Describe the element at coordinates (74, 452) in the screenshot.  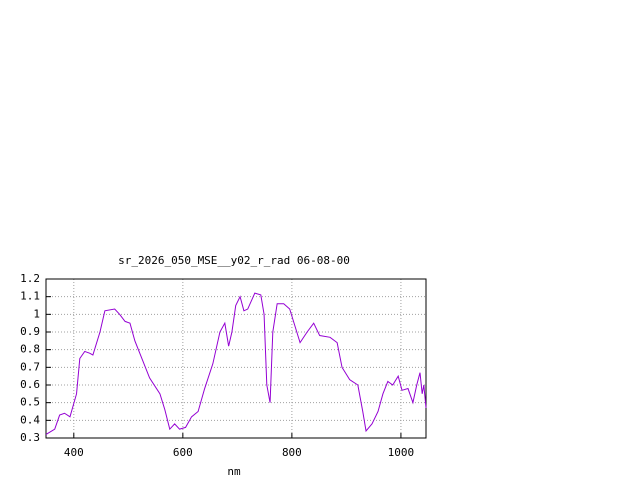
I see `x-tick-label: 400` at that location.